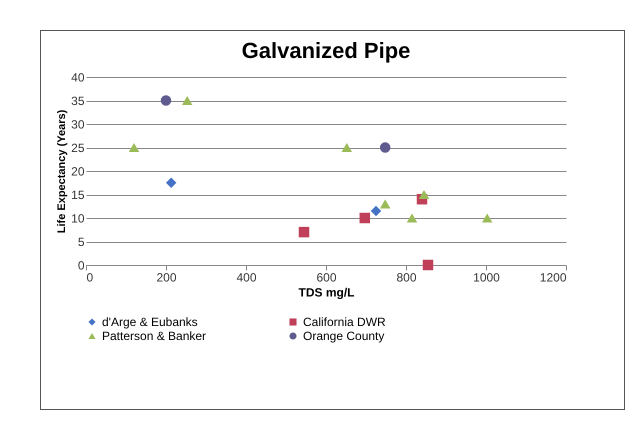 The width and height of the screenshot is (639, 422). What do you see at coordinates (326, 50) in the screenshot?
I see `chart-title: Galvanized Pipe` at bounding box center [326, 50].